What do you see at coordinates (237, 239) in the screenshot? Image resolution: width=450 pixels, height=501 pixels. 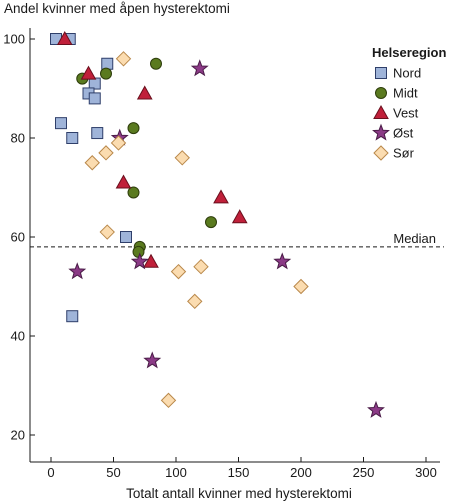 I see `median-line-group: Median` at bounding box center [237, 239].